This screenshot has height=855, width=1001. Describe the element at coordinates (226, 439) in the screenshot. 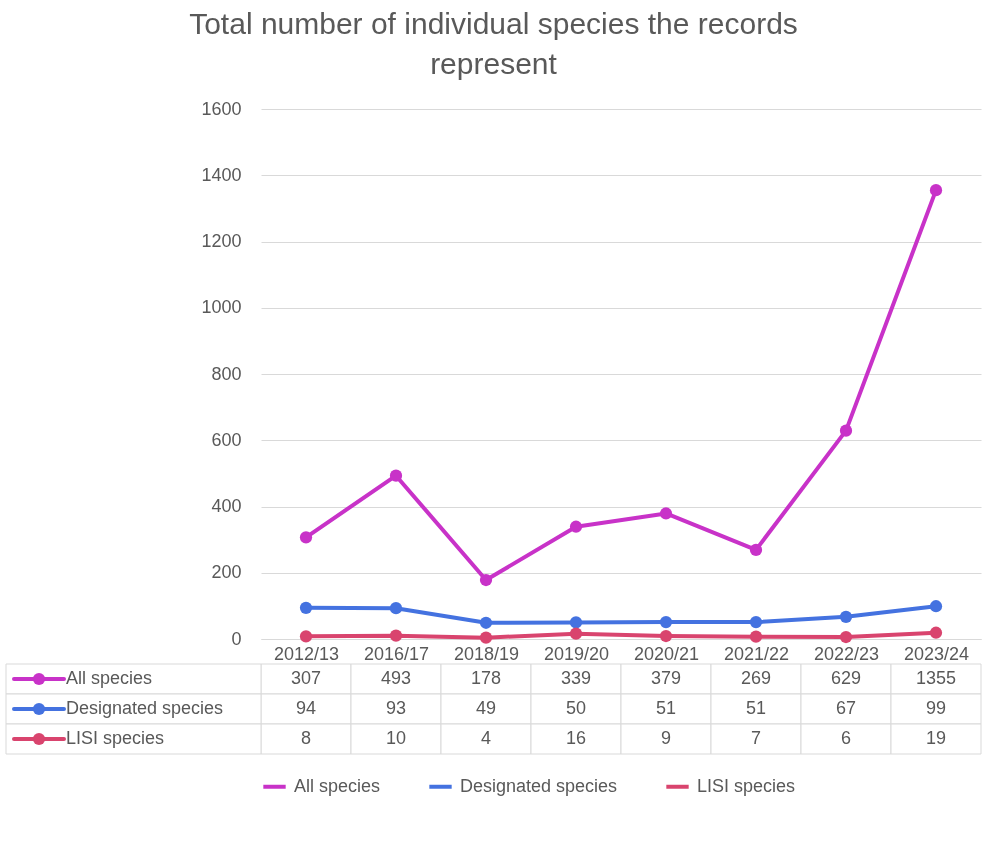

I see `y-tick-label: 600` at that location.